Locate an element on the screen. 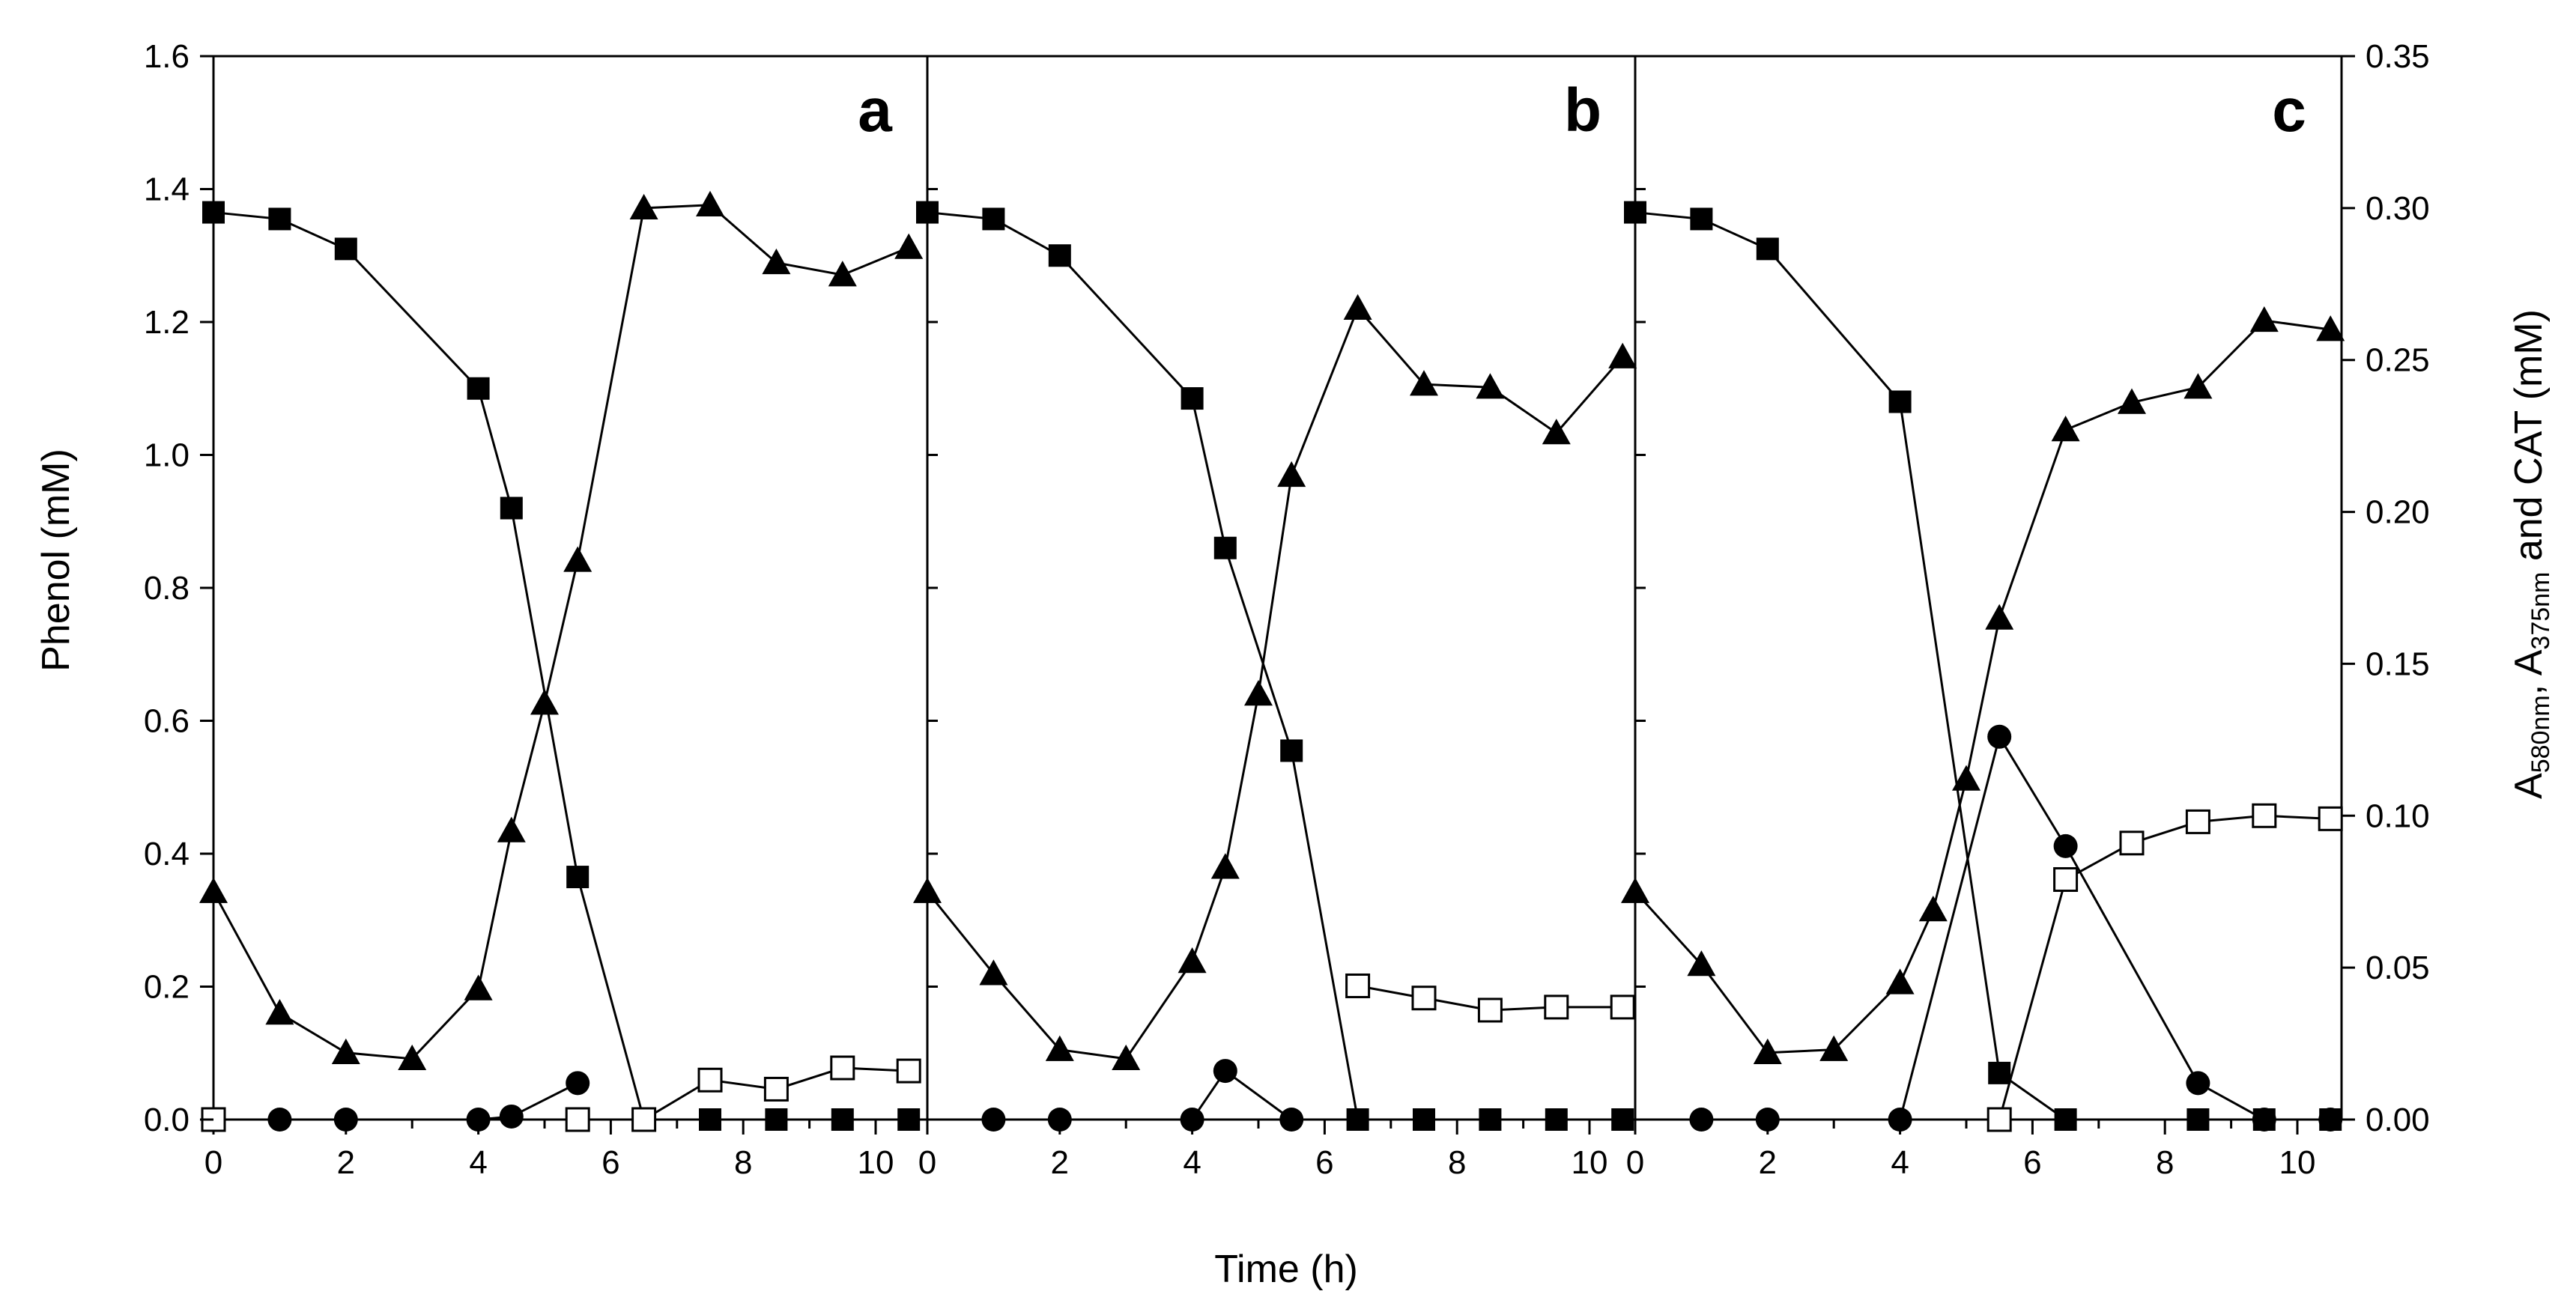 The width and height of the screenshot is (2576, 1315). x-tick-label: 8 is located at coordinates (2165, 1162).